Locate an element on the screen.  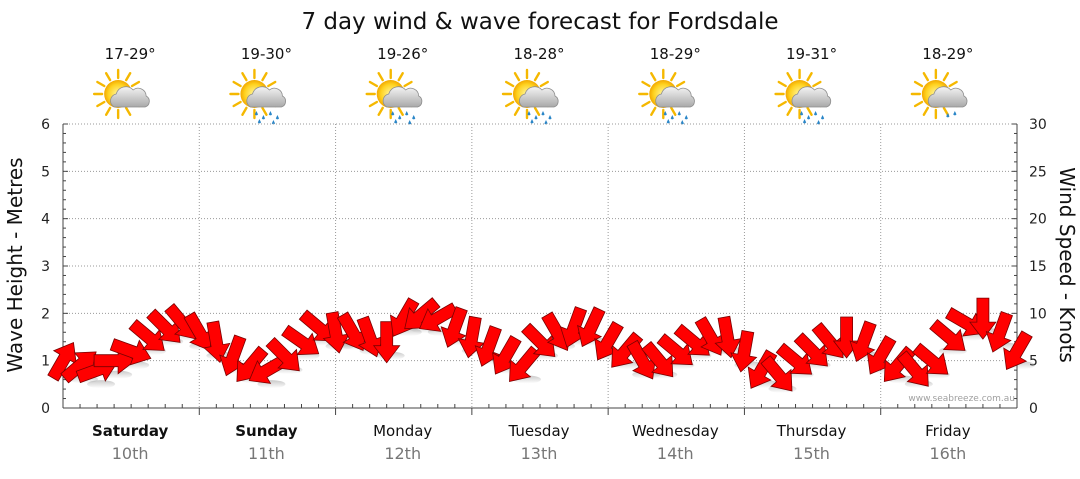
right-tick-label: 25 is located at coordinates (1038, 172).